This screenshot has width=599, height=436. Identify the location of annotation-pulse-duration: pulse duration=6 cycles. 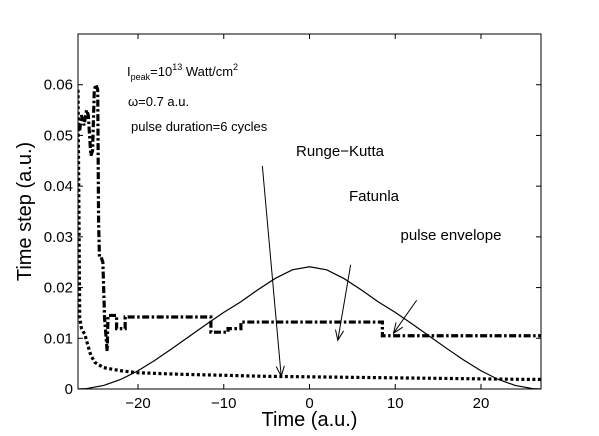
(199, 126).